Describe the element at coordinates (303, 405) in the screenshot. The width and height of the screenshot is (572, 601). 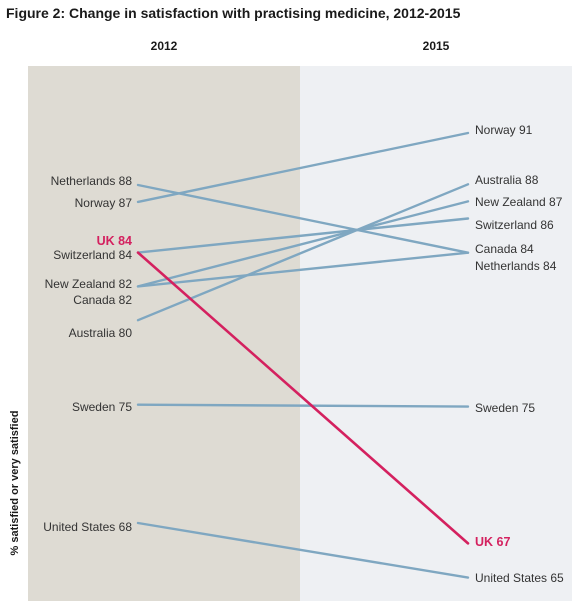
I see `series-line-sweden` at that location.